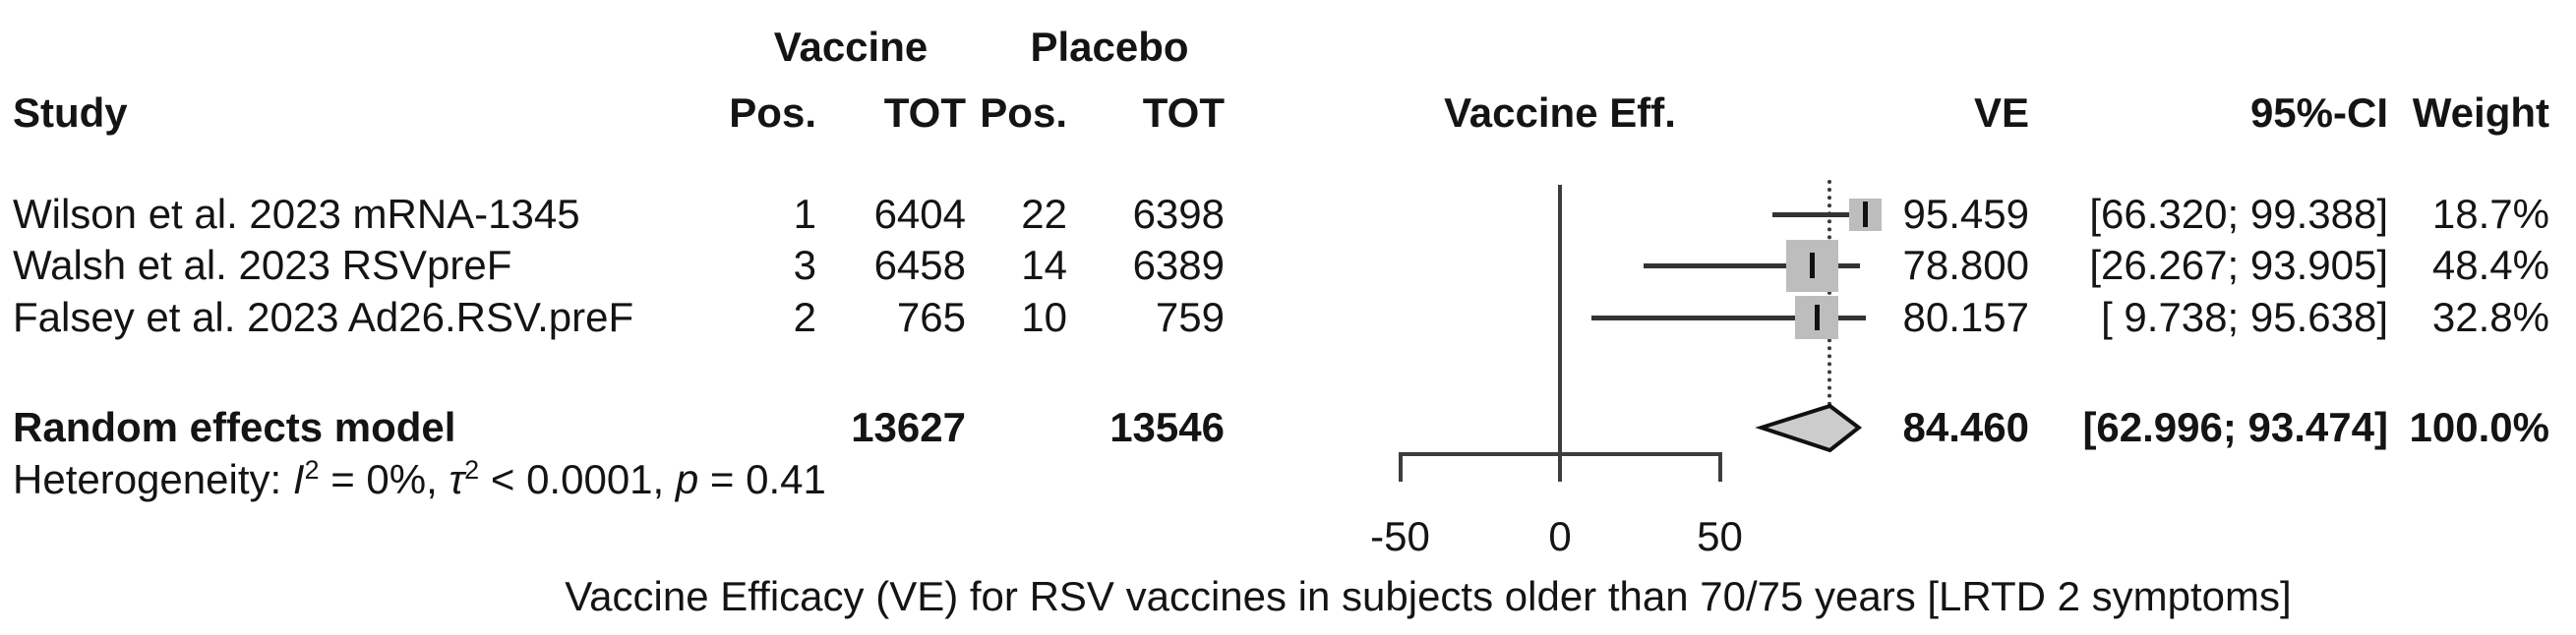 The image size is (2576, 635). What do you see at coordinates (472, 470) in the screenshot?
I see `het-tau-exponent: 2` at bounding box center [472, 470].